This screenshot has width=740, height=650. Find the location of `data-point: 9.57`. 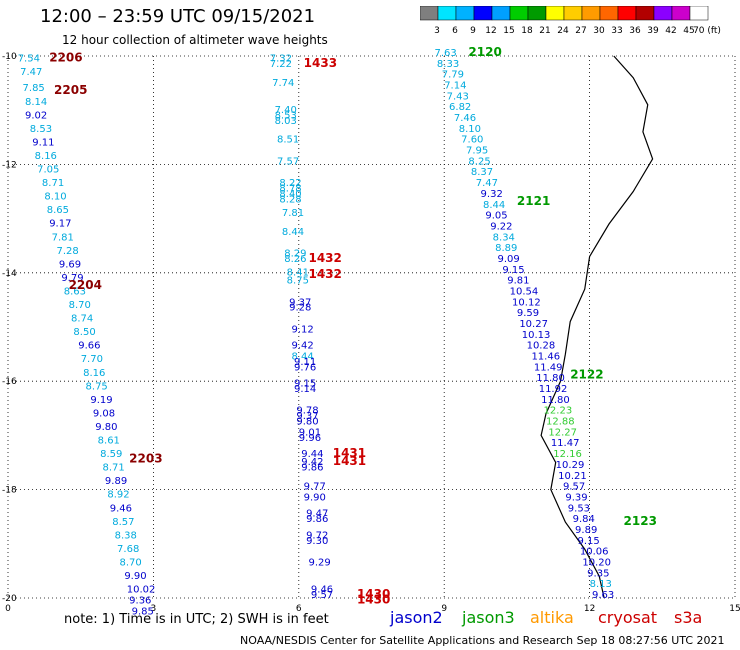

data-point: 9.57 is located at coordinates (574, 487).